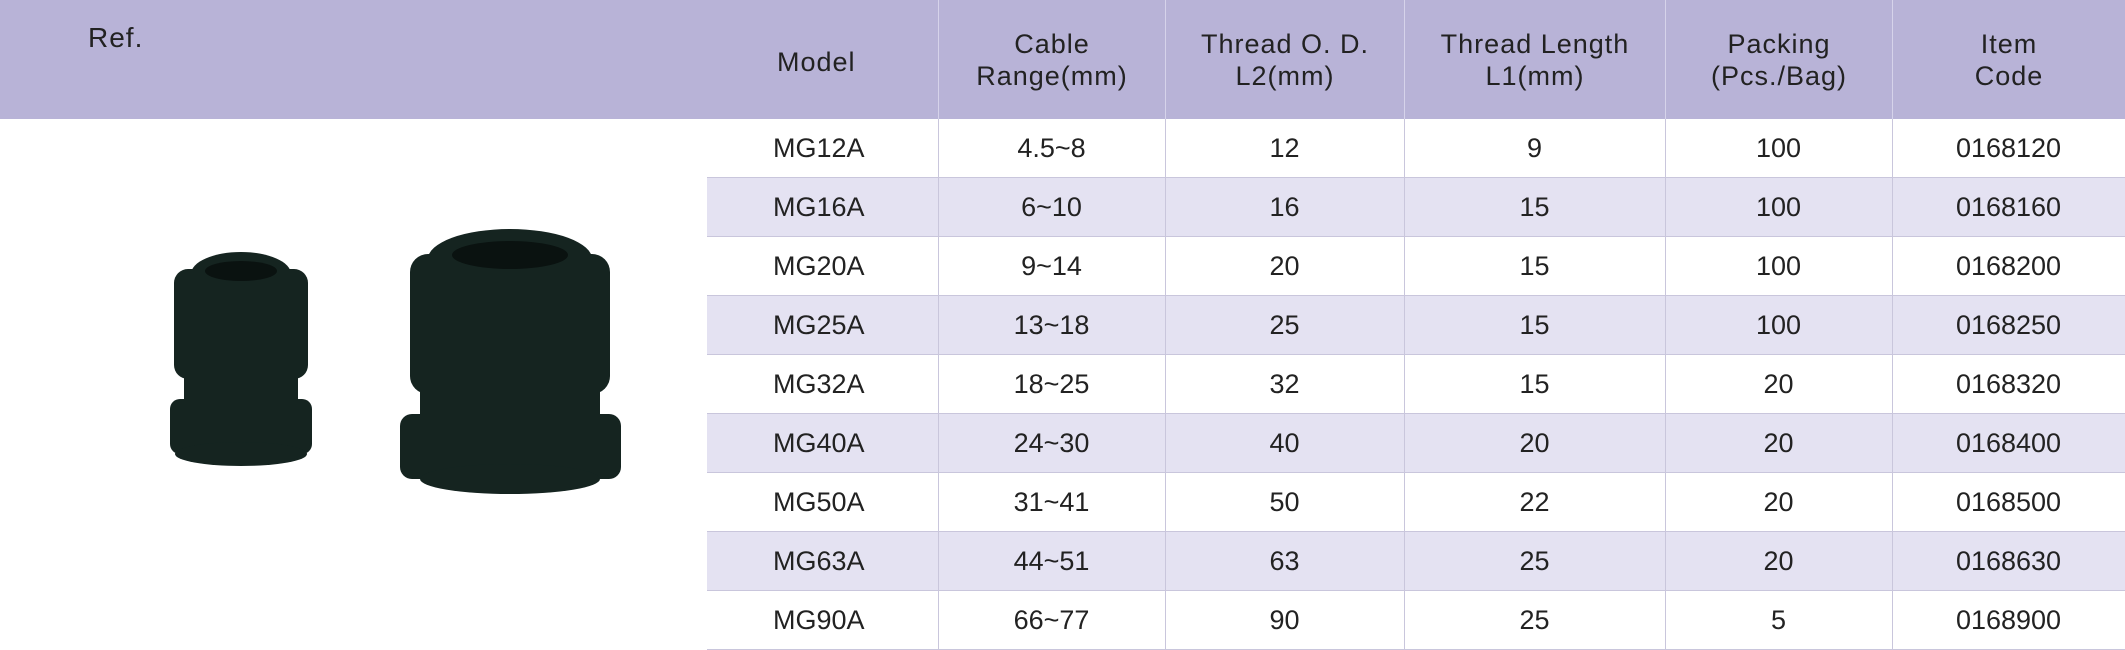 The height and width of the screenshot is (650, 2125). I want to click on table-cell: 32, so click(1284, 384).